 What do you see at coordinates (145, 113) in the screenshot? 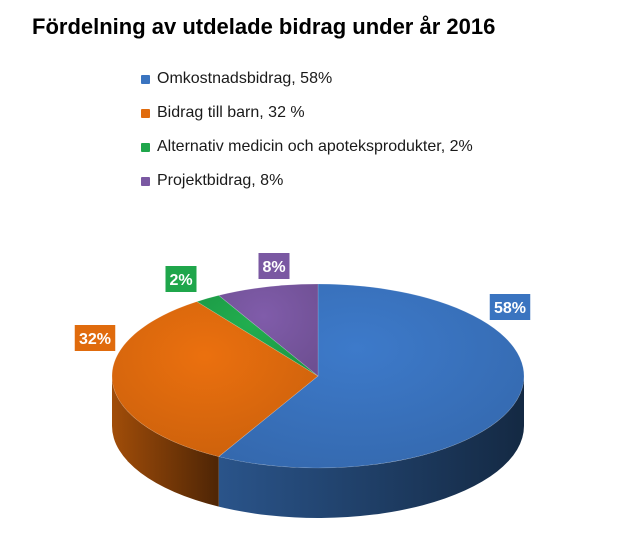
I see `legend-swatch-bidrag-till-barn` at bounding box center [145, 113].